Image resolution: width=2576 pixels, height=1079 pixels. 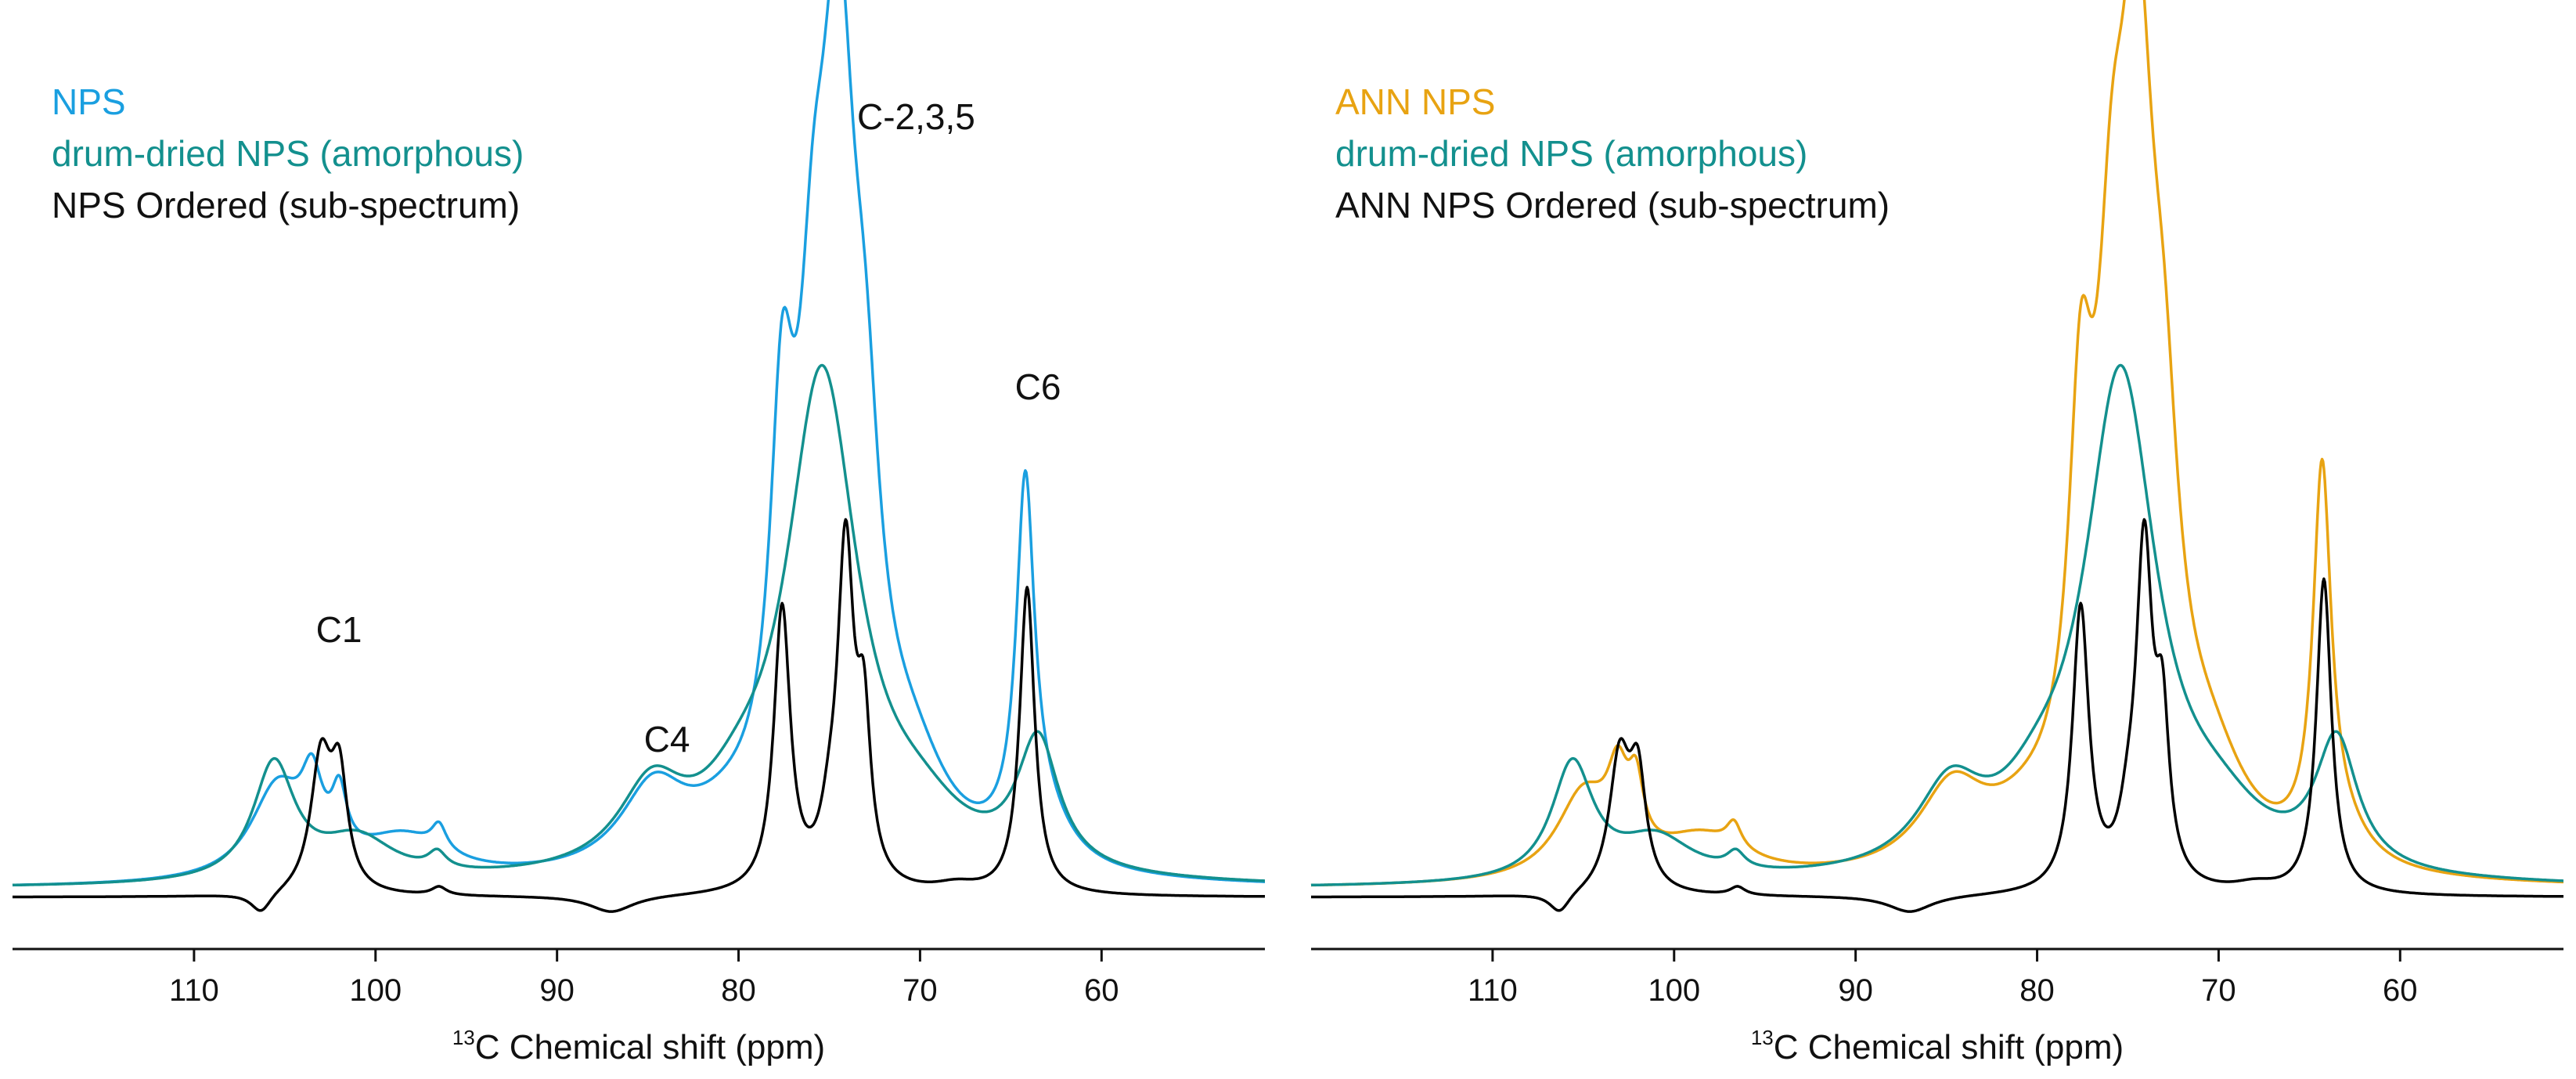 I want to click on left-tick-label-90: 90, so click(x=557, y=990).